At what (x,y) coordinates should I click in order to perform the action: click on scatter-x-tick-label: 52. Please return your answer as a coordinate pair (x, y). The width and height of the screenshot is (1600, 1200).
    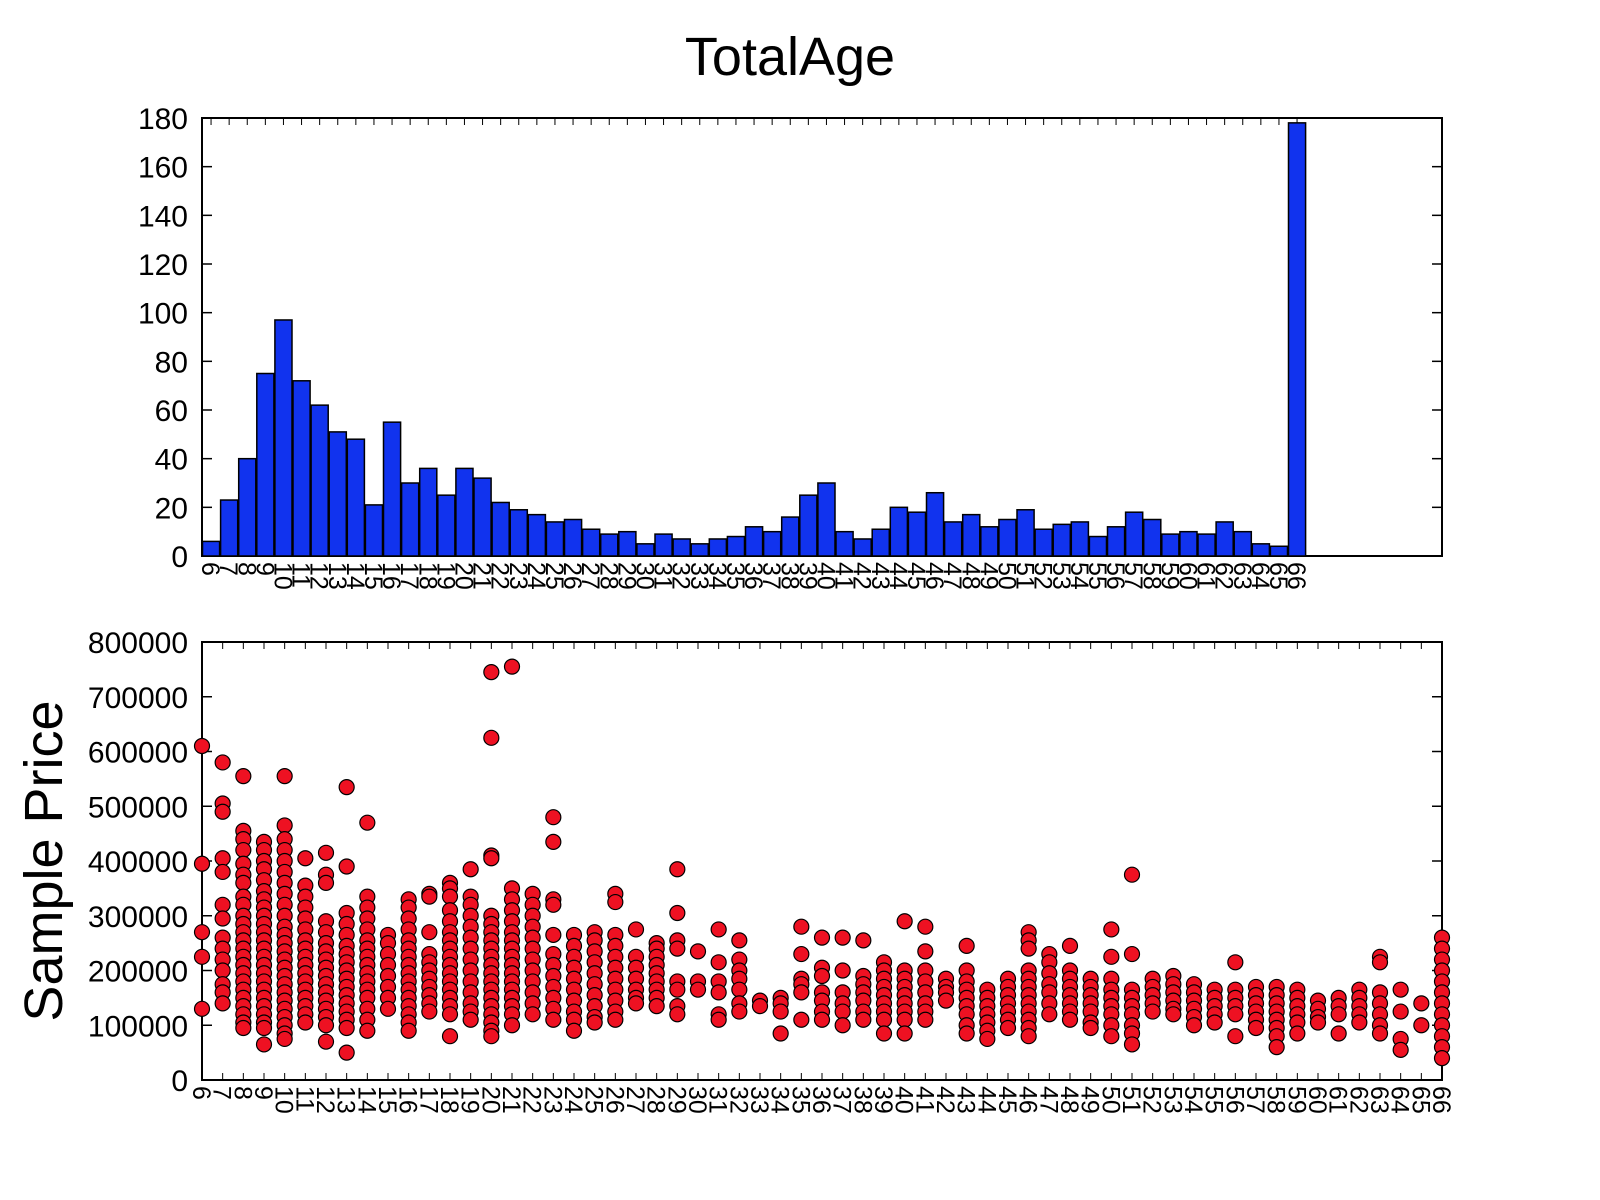
    Looking at the image, I should click on (1152, 1100).